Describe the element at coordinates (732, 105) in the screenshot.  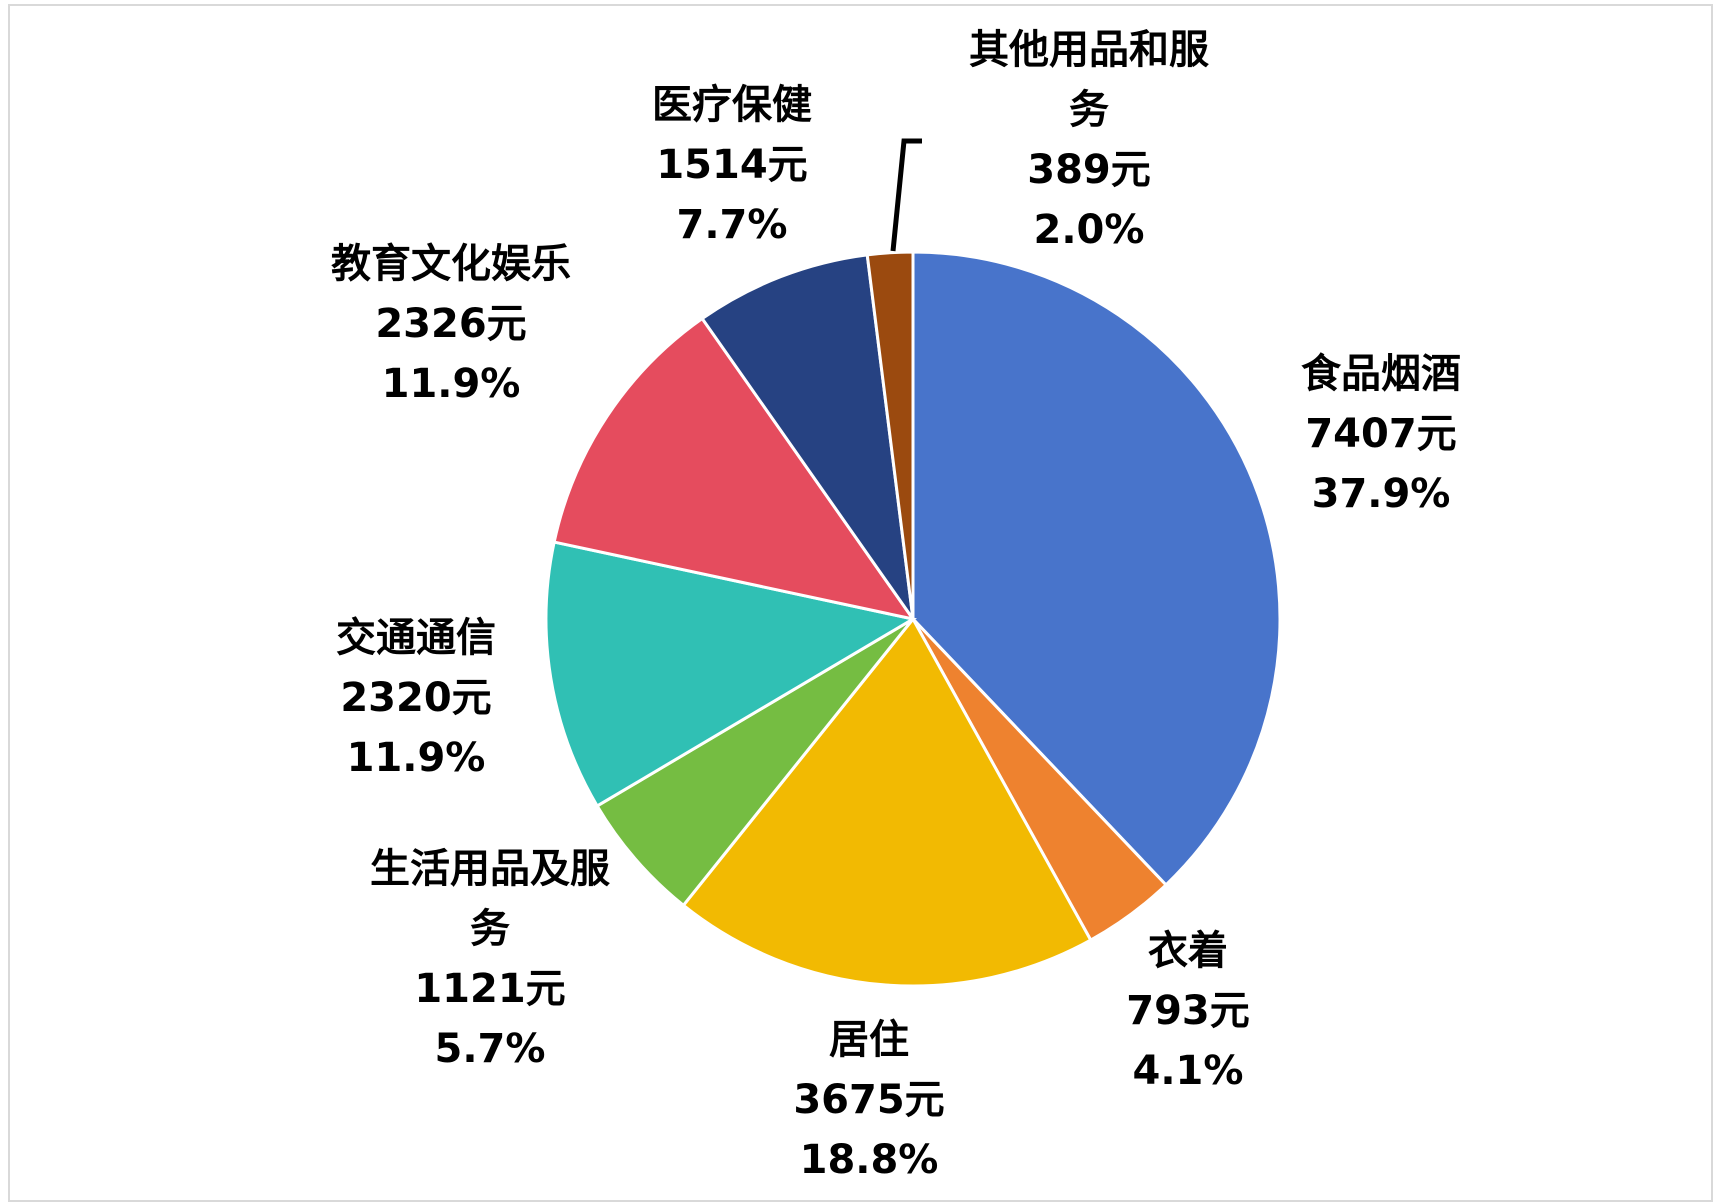
I see `category: 医疗保健` at that location.